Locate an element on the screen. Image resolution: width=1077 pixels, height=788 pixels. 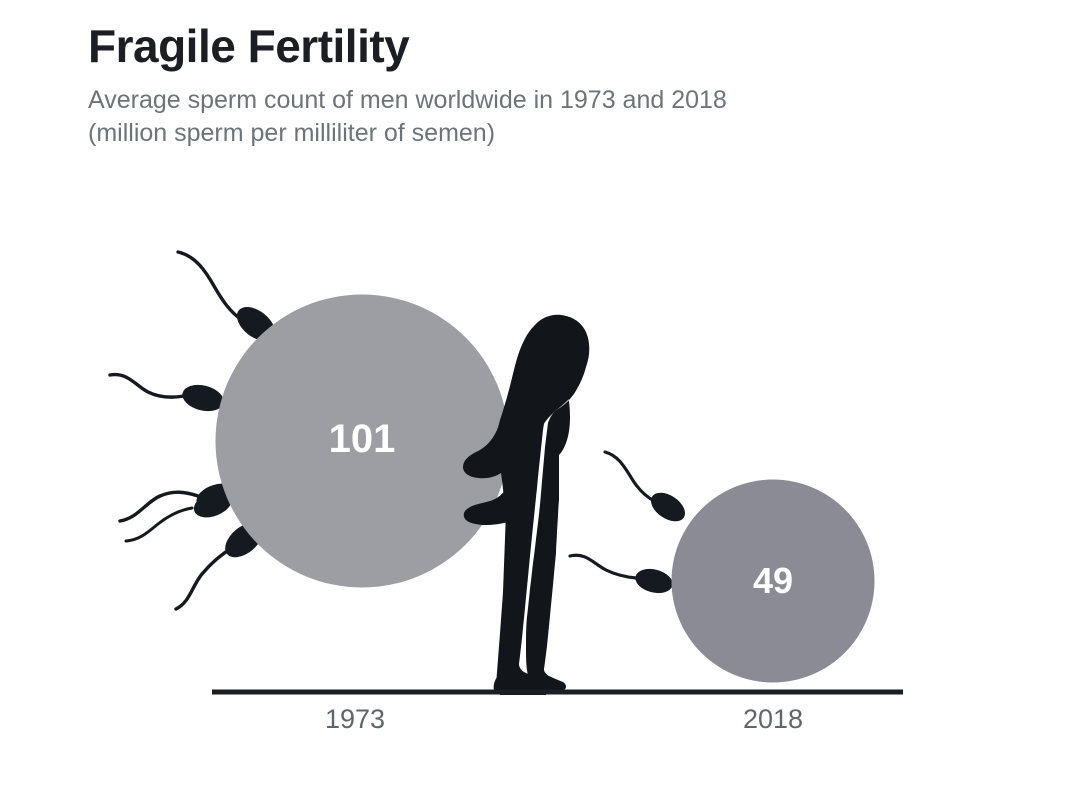
page-title: Fragile Fertility is located at coordinates (249, 46).